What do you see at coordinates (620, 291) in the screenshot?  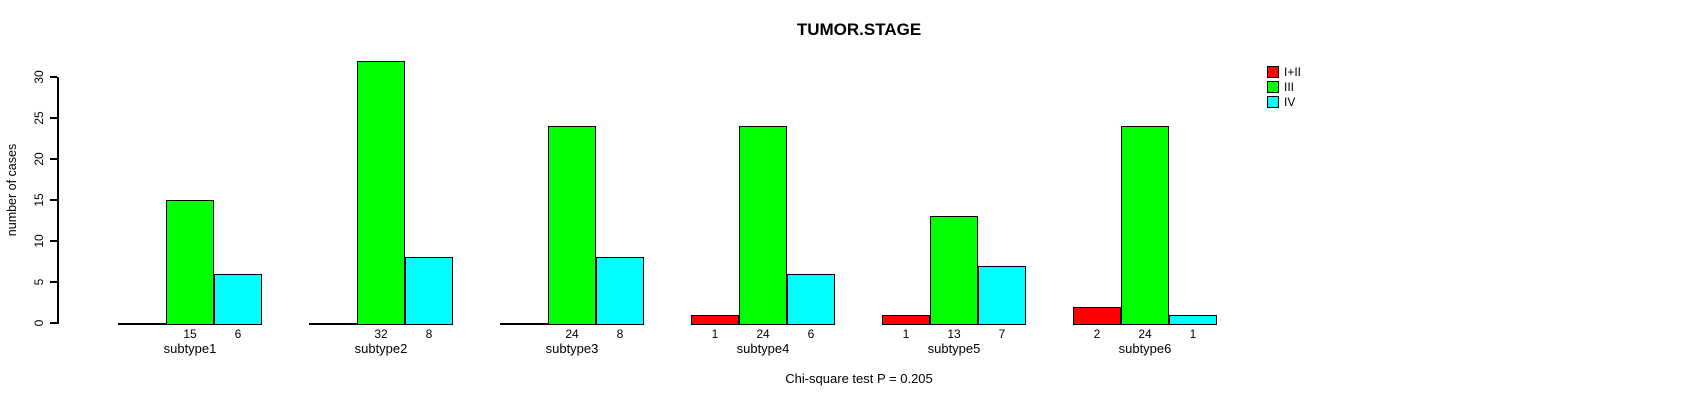 I see `bar-subtype3-IV` at bounding box center [620, 291].